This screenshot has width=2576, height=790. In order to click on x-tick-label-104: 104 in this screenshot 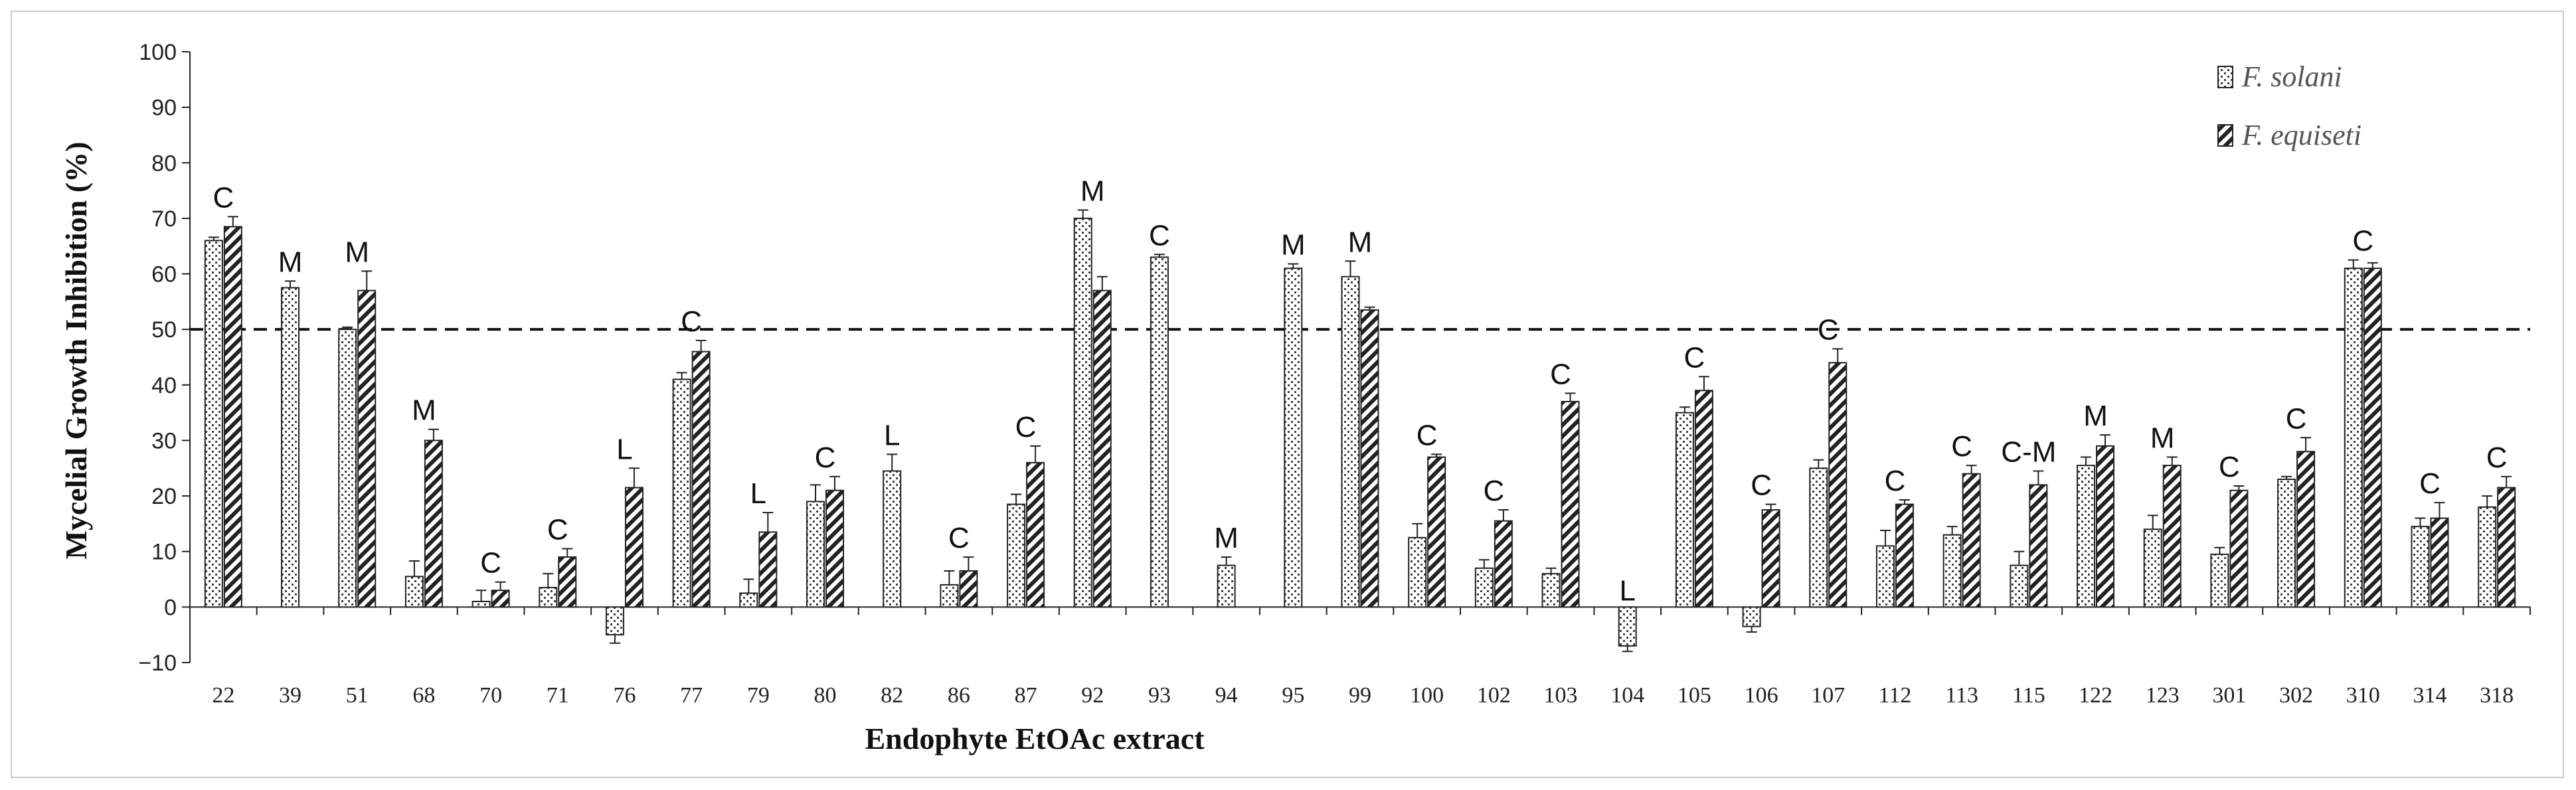, I will do `click(1627, 695)`.